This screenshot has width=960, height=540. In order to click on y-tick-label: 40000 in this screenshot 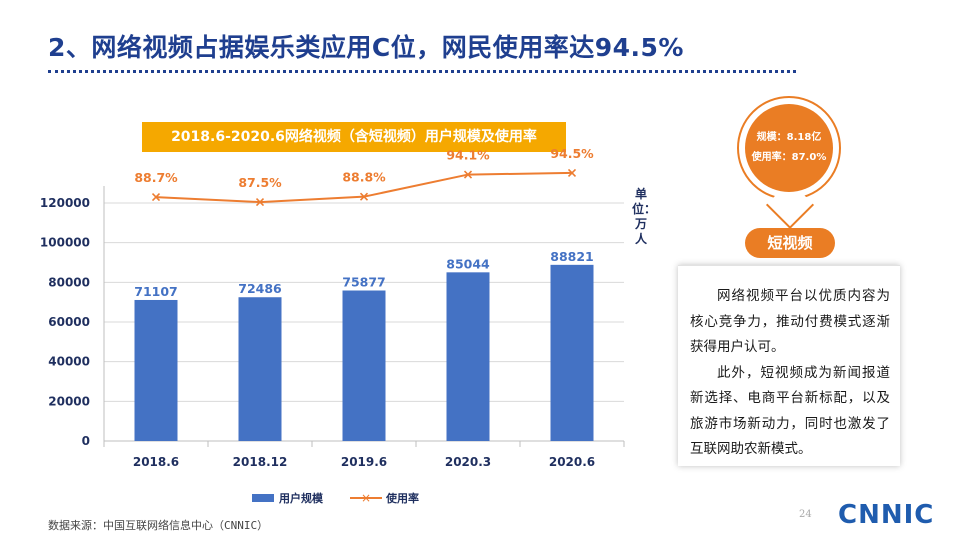, I will do `click(69, 362)`.